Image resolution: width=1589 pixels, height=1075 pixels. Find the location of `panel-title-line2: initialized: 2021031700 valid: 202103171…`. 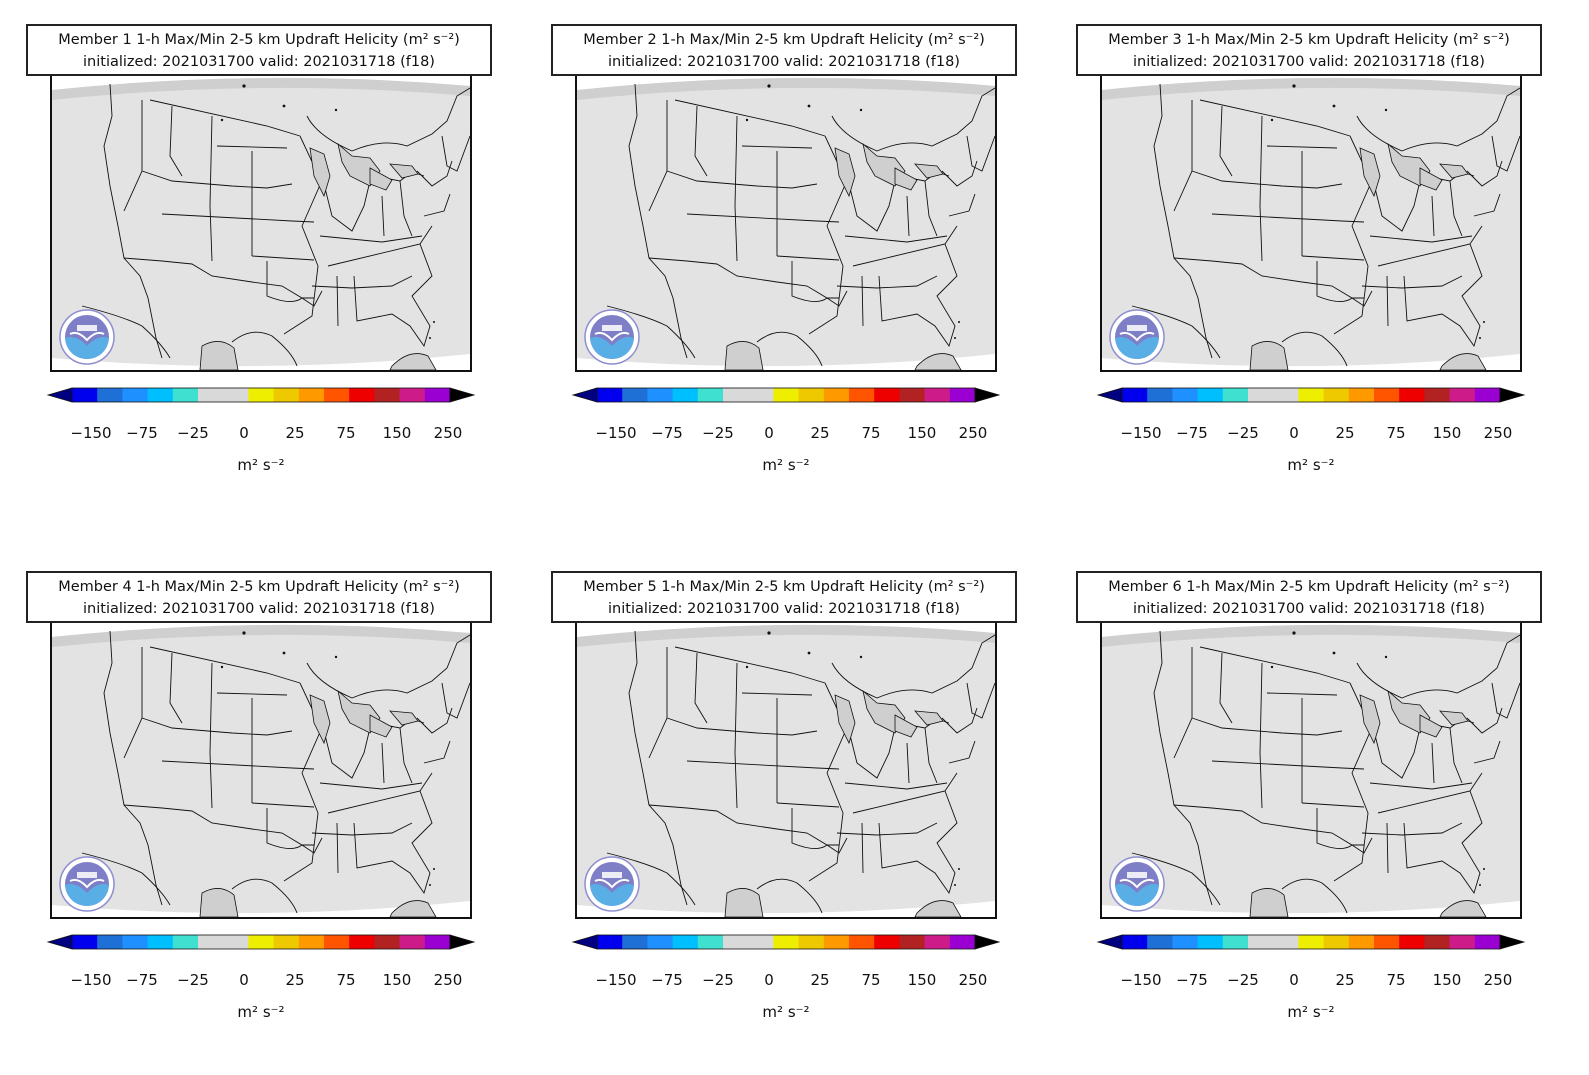

panel-title-line2: initialized: 2021031700 valid: 202103171… is located at coordinates (1309, 62).